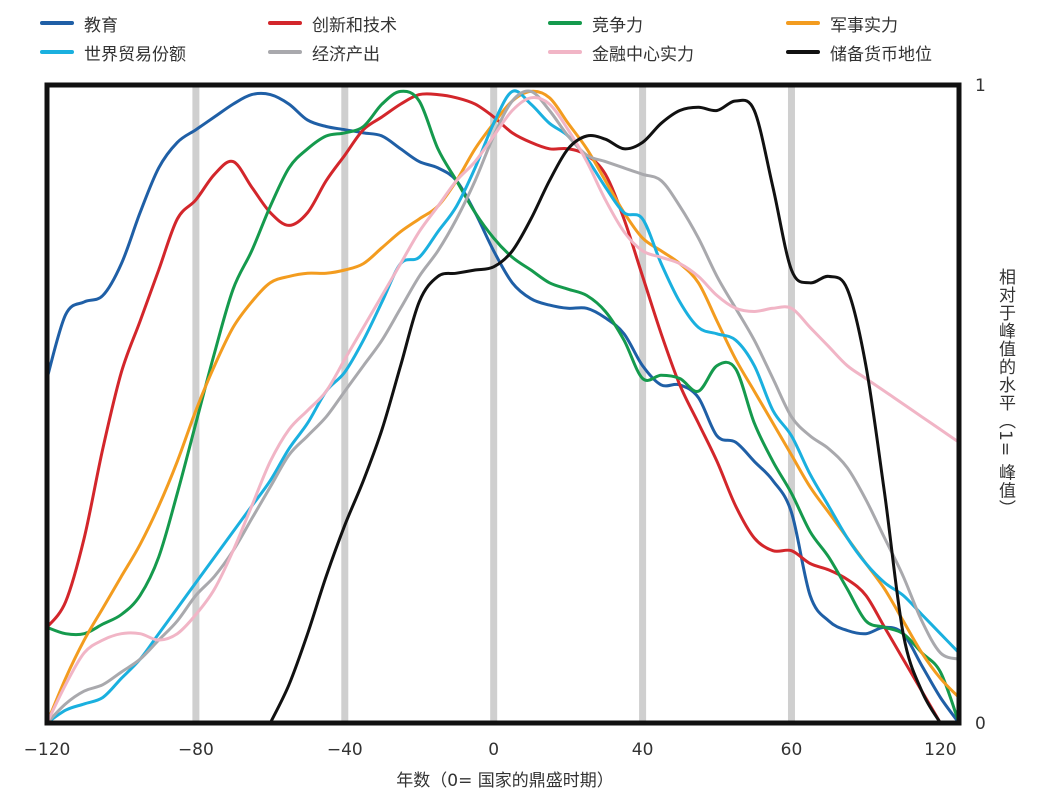 The image size is (1042, 801). Describe the element at coordinates (135, 54) in the screenshot. I see `legend-label: 世界贸易份额` at that location.